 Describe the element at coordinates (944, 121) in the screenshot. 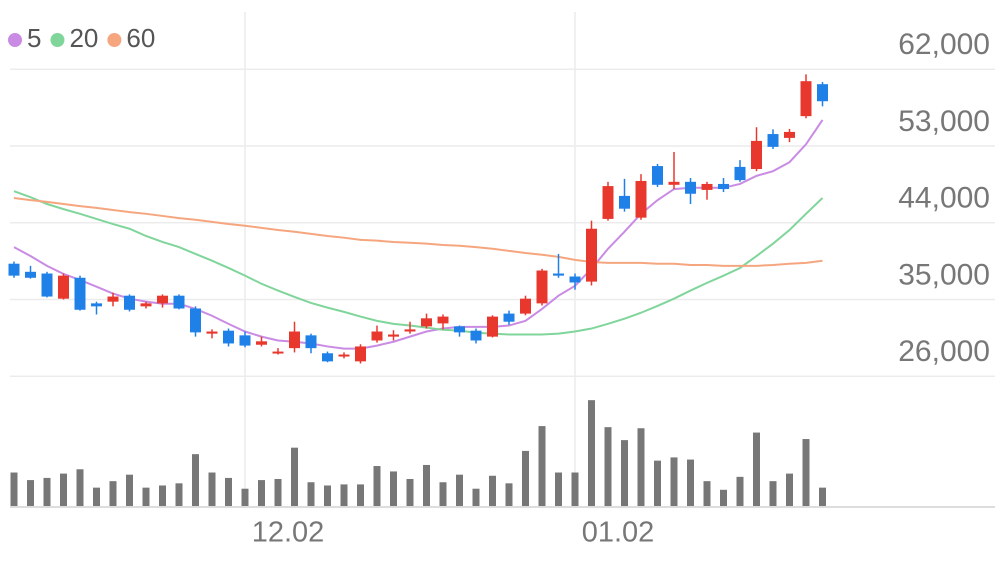

I see `y-tick-label: 53,000` at that location.